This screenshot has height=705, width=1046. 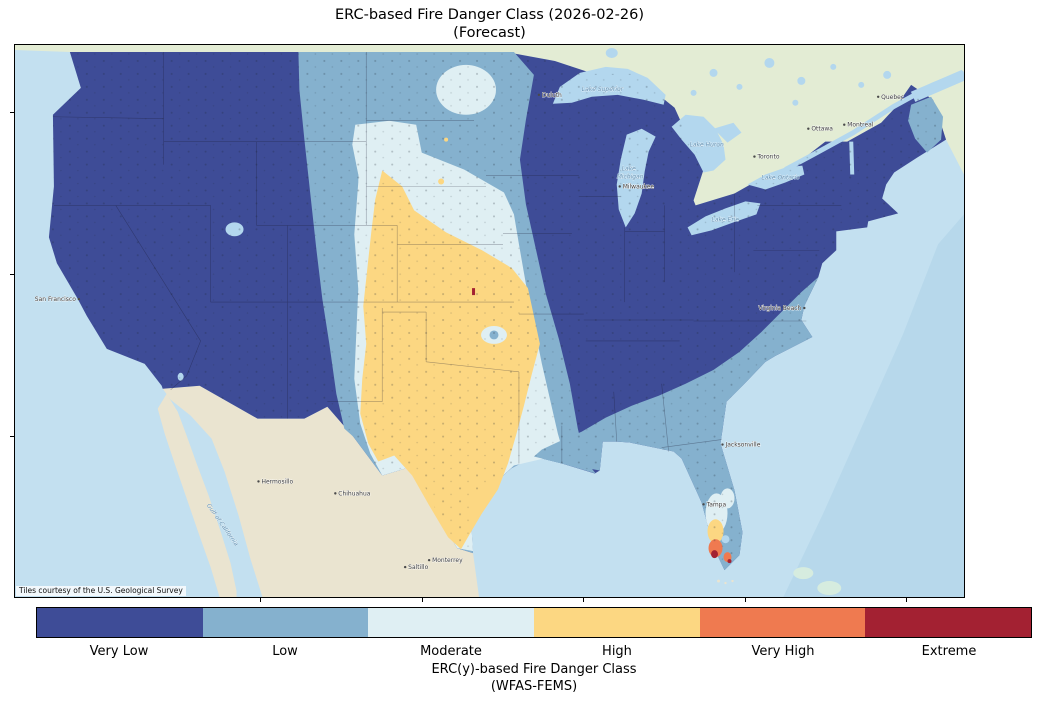 I want to click on map-place-label: Lake Ontario, so click(x=780, y=178).